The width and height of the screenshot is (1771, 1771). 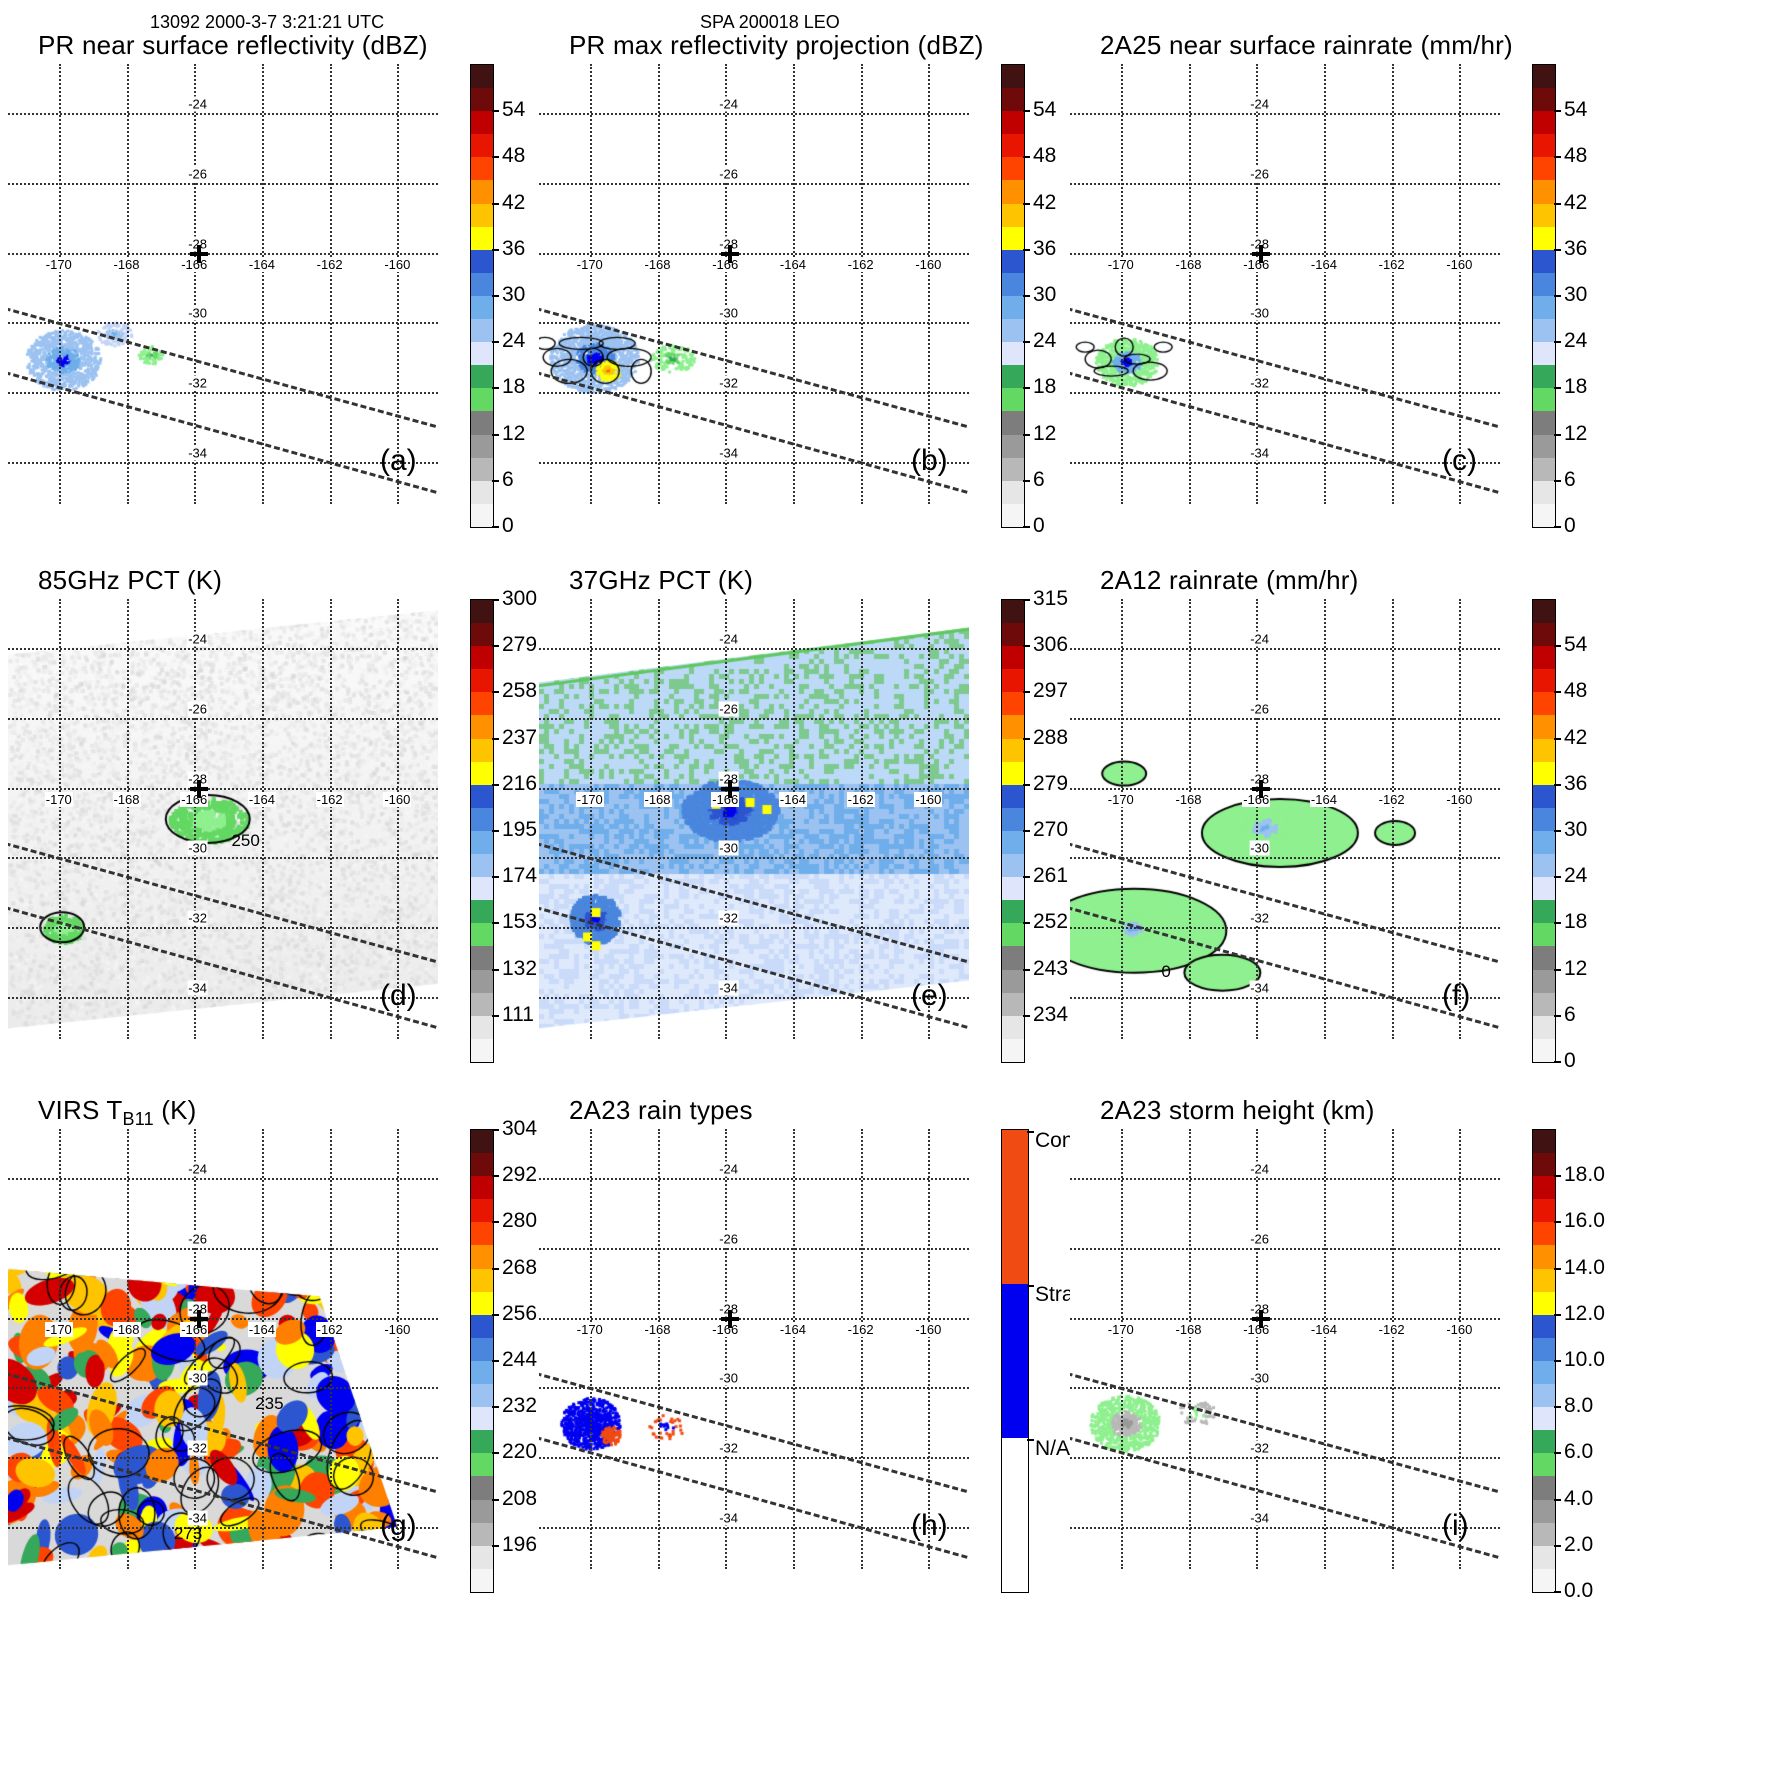 What do you see at coordinates (1229, 580) in the screenshot?
I see `panel-title-f: 2A12 rainrate (mm/hr)` at bounding box center [1229, 580].